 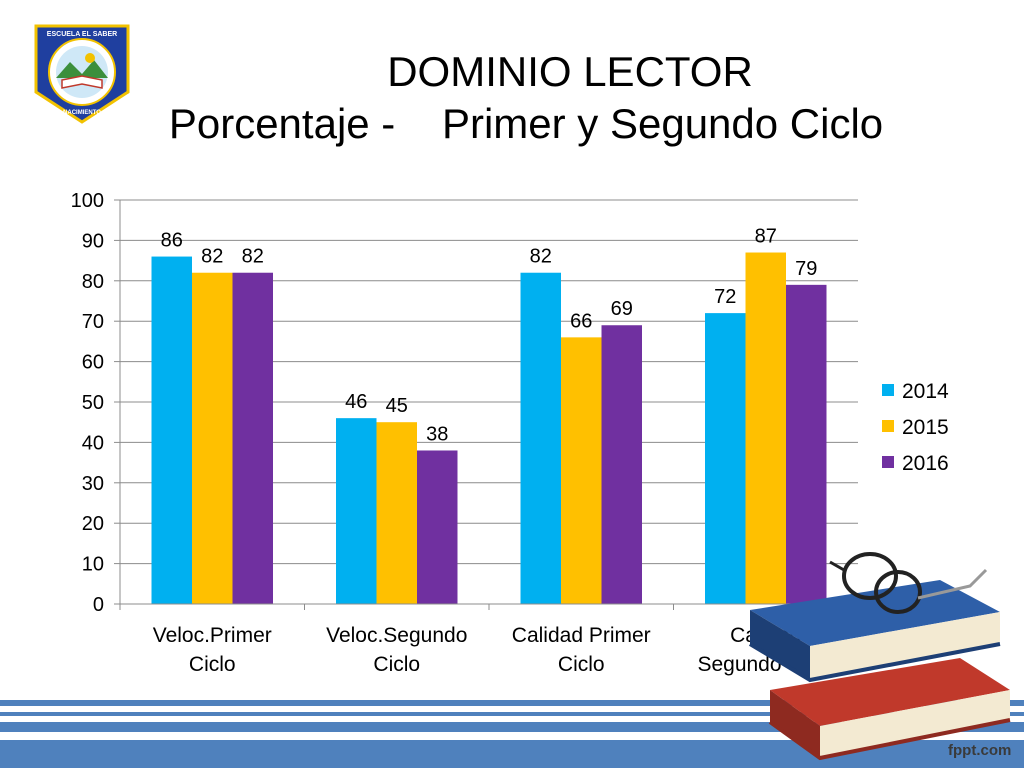 I want to click on school-crest-icon: ESCUELA EL SABER NACIMIENTO, so click(x=82, y=74).